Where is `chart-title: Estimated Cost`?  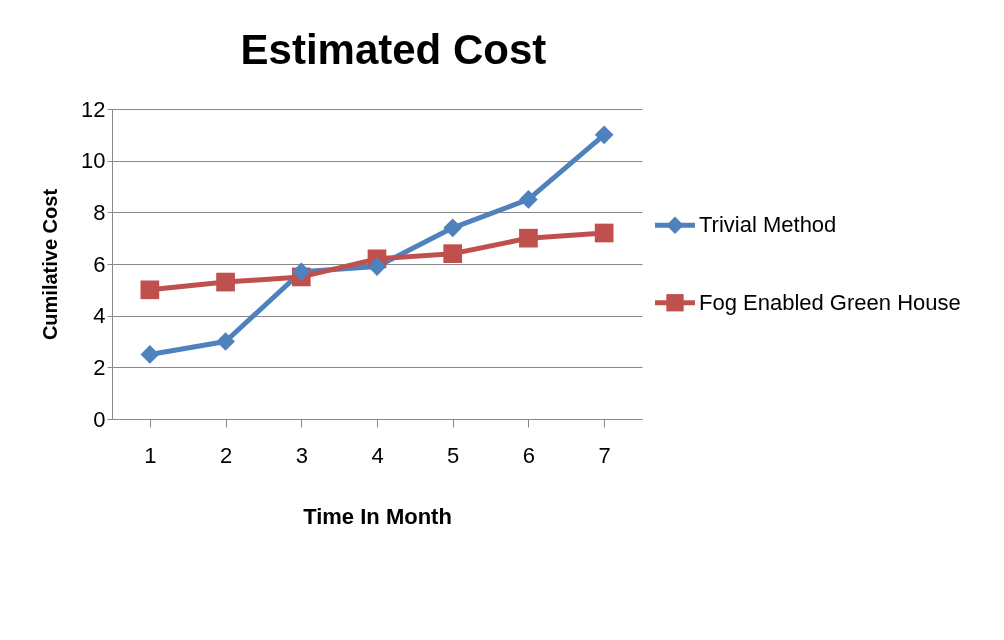
chart-title: Estimated Cost is located at coordinates (393, 49).